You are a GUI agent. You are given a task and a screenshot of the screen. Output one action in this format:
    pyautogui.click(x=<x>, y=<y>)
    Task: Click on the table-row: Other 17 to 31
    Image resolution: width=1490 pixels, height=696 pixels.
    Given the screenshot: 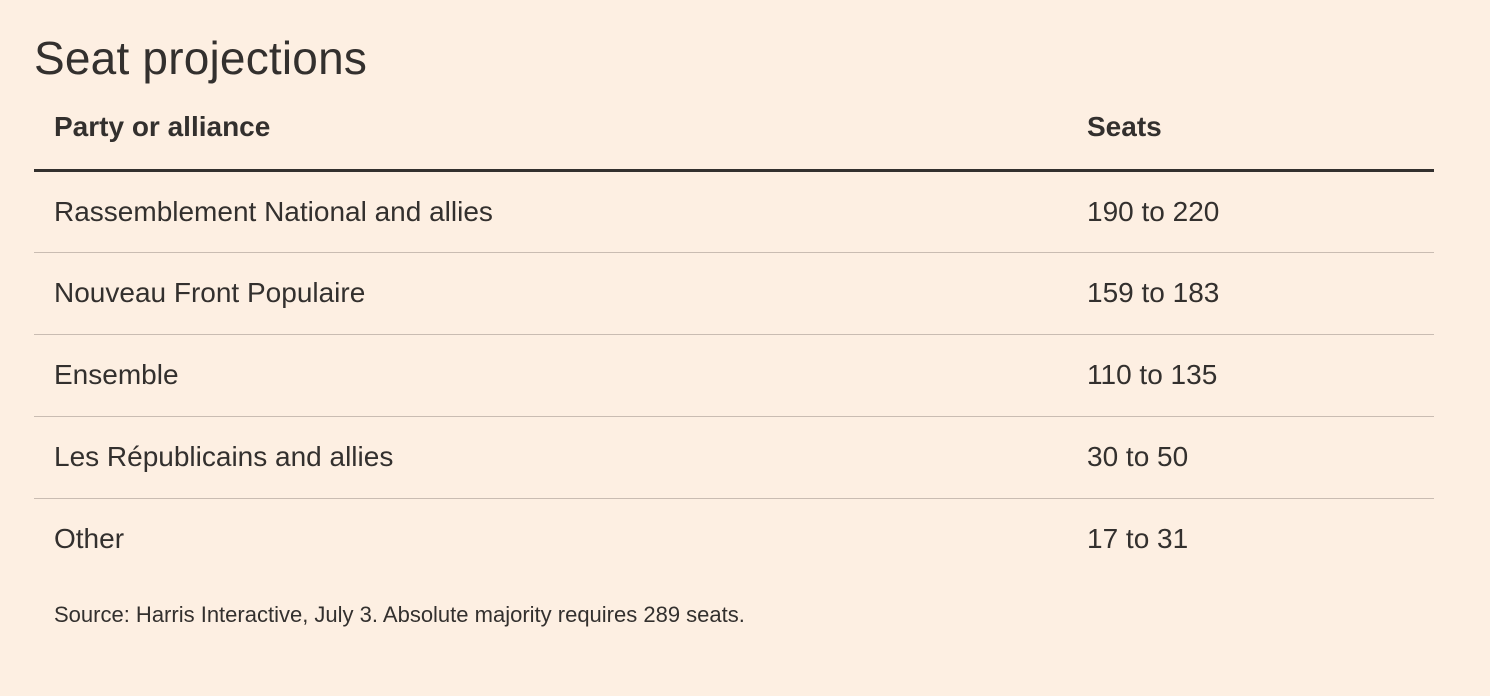 What is the action you would take?
    pyautogui.click(x=734, y=539)
    